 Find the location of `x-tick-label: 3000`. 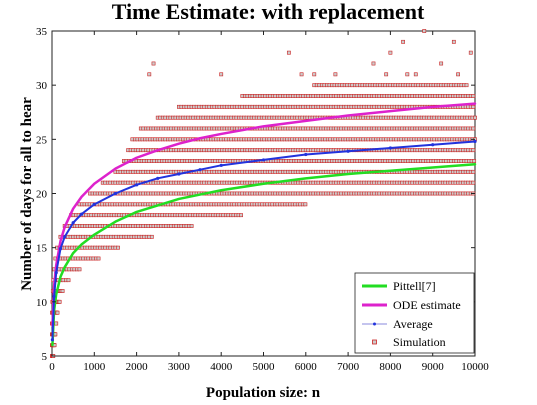

x-tick-label: 3000 is located at coordinates (179, 367).